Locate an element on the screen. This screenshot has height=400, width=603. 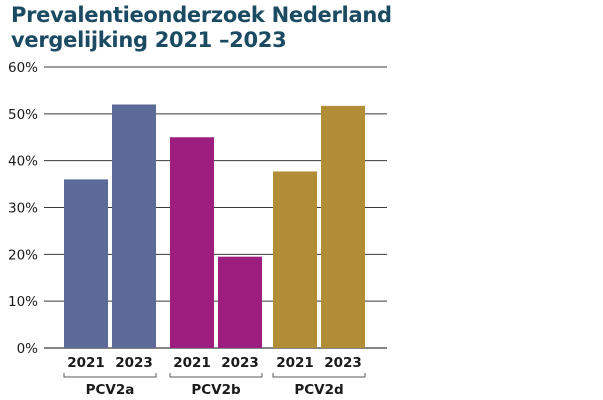
group-label-pcv2d: PCV2d is located at coordinates (318, 390).